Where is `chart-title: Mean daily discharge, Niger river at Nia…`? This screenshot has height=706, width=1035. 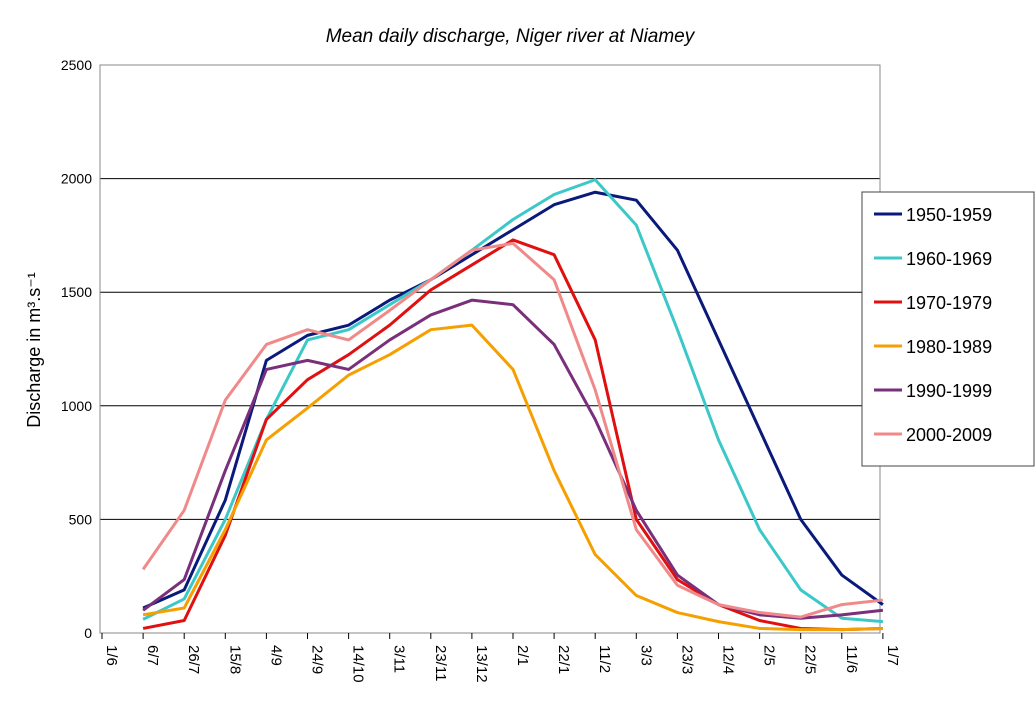 chart-title: Mean daily discharge, Niger river at Nia… is located at coordinates (511, 36).